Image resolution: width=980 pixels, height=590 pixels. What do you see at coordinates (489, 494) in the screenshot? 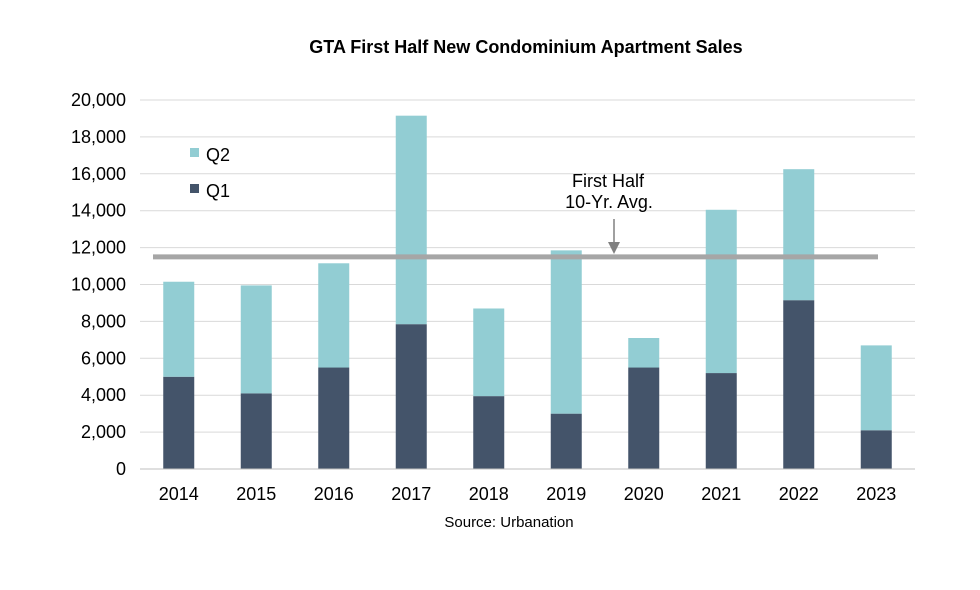
I see `x-tick-label: 2018` at bounding box center [489, 494].